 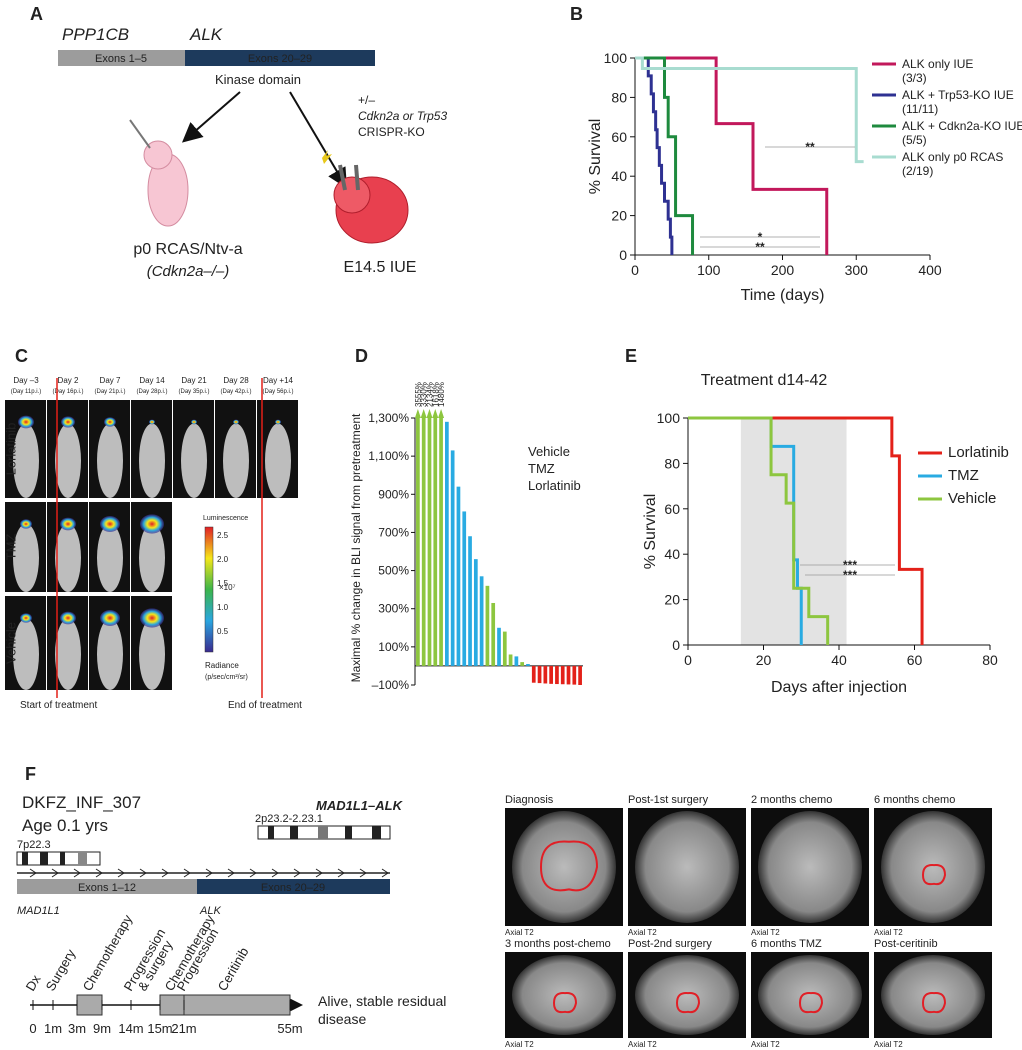 I want to click on treatment-note: Start of treatment, so click(x=58, y=705).